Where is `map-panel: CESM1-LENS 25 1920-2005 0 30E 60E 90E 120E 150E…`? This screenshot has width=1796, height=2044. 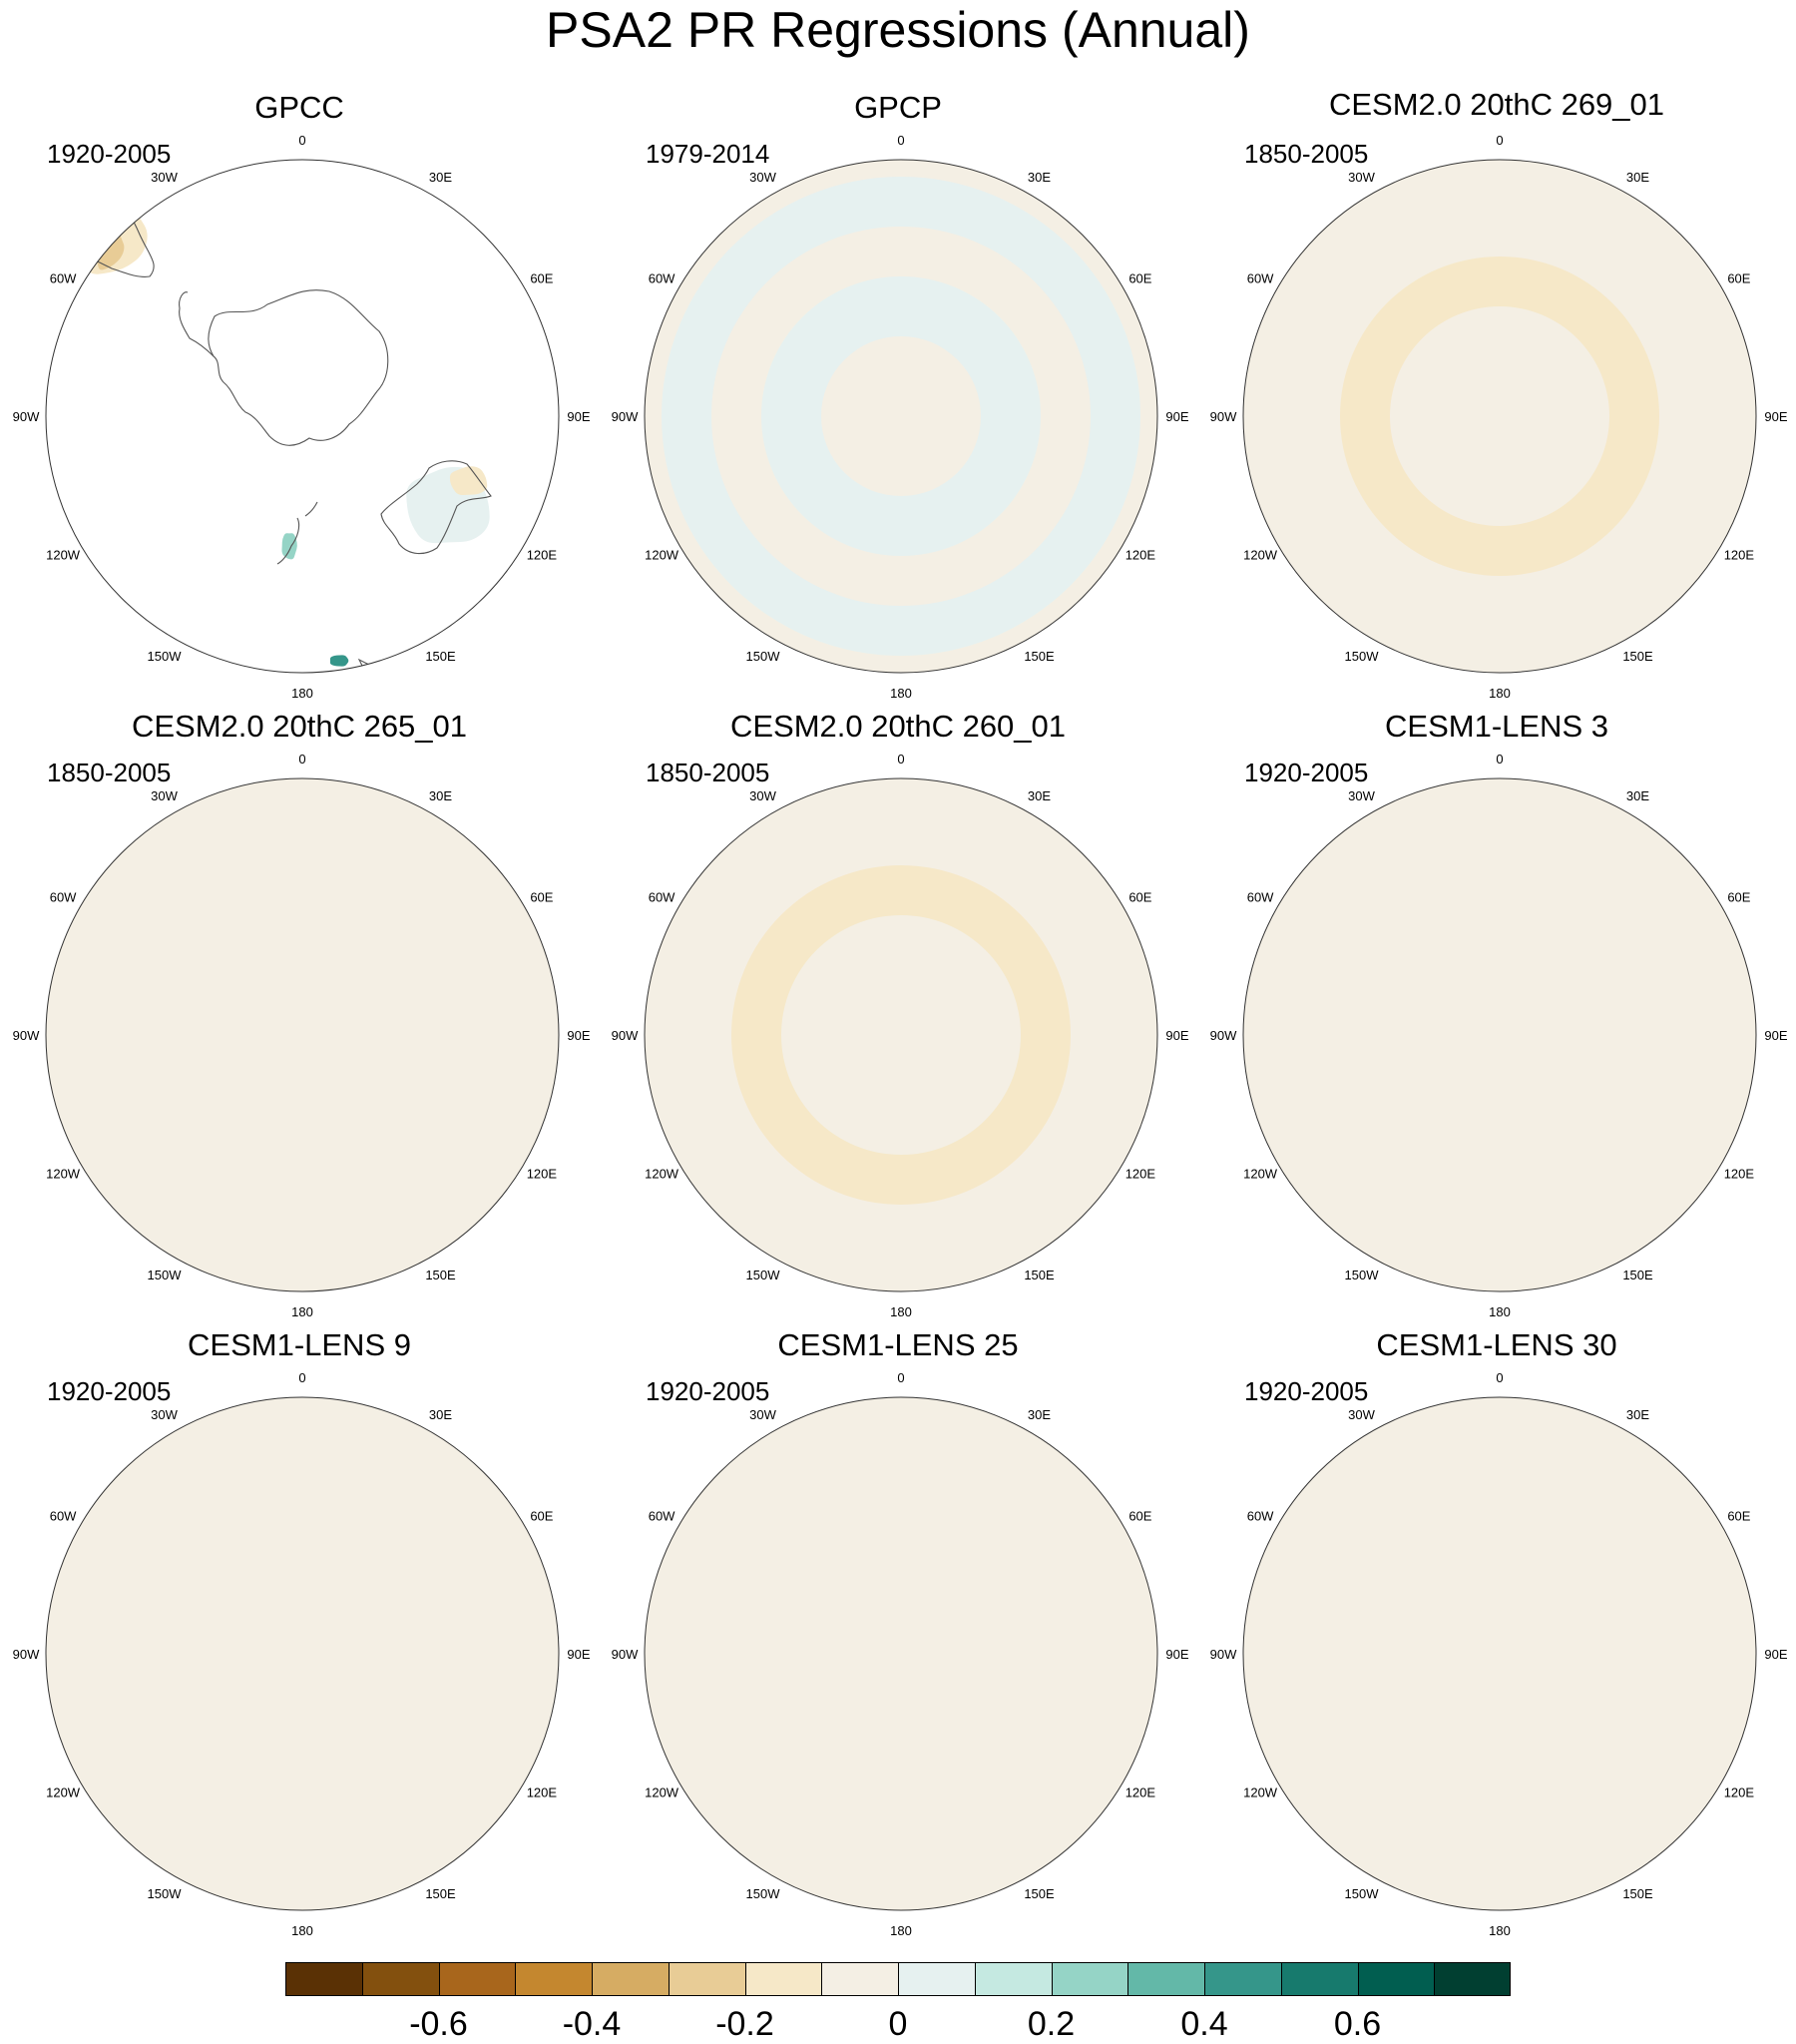 map-panel: CESM1-LENS 25 1920-2005 0 30E 60E 90E 120E 150E… is located at coordinates (898, 1634).